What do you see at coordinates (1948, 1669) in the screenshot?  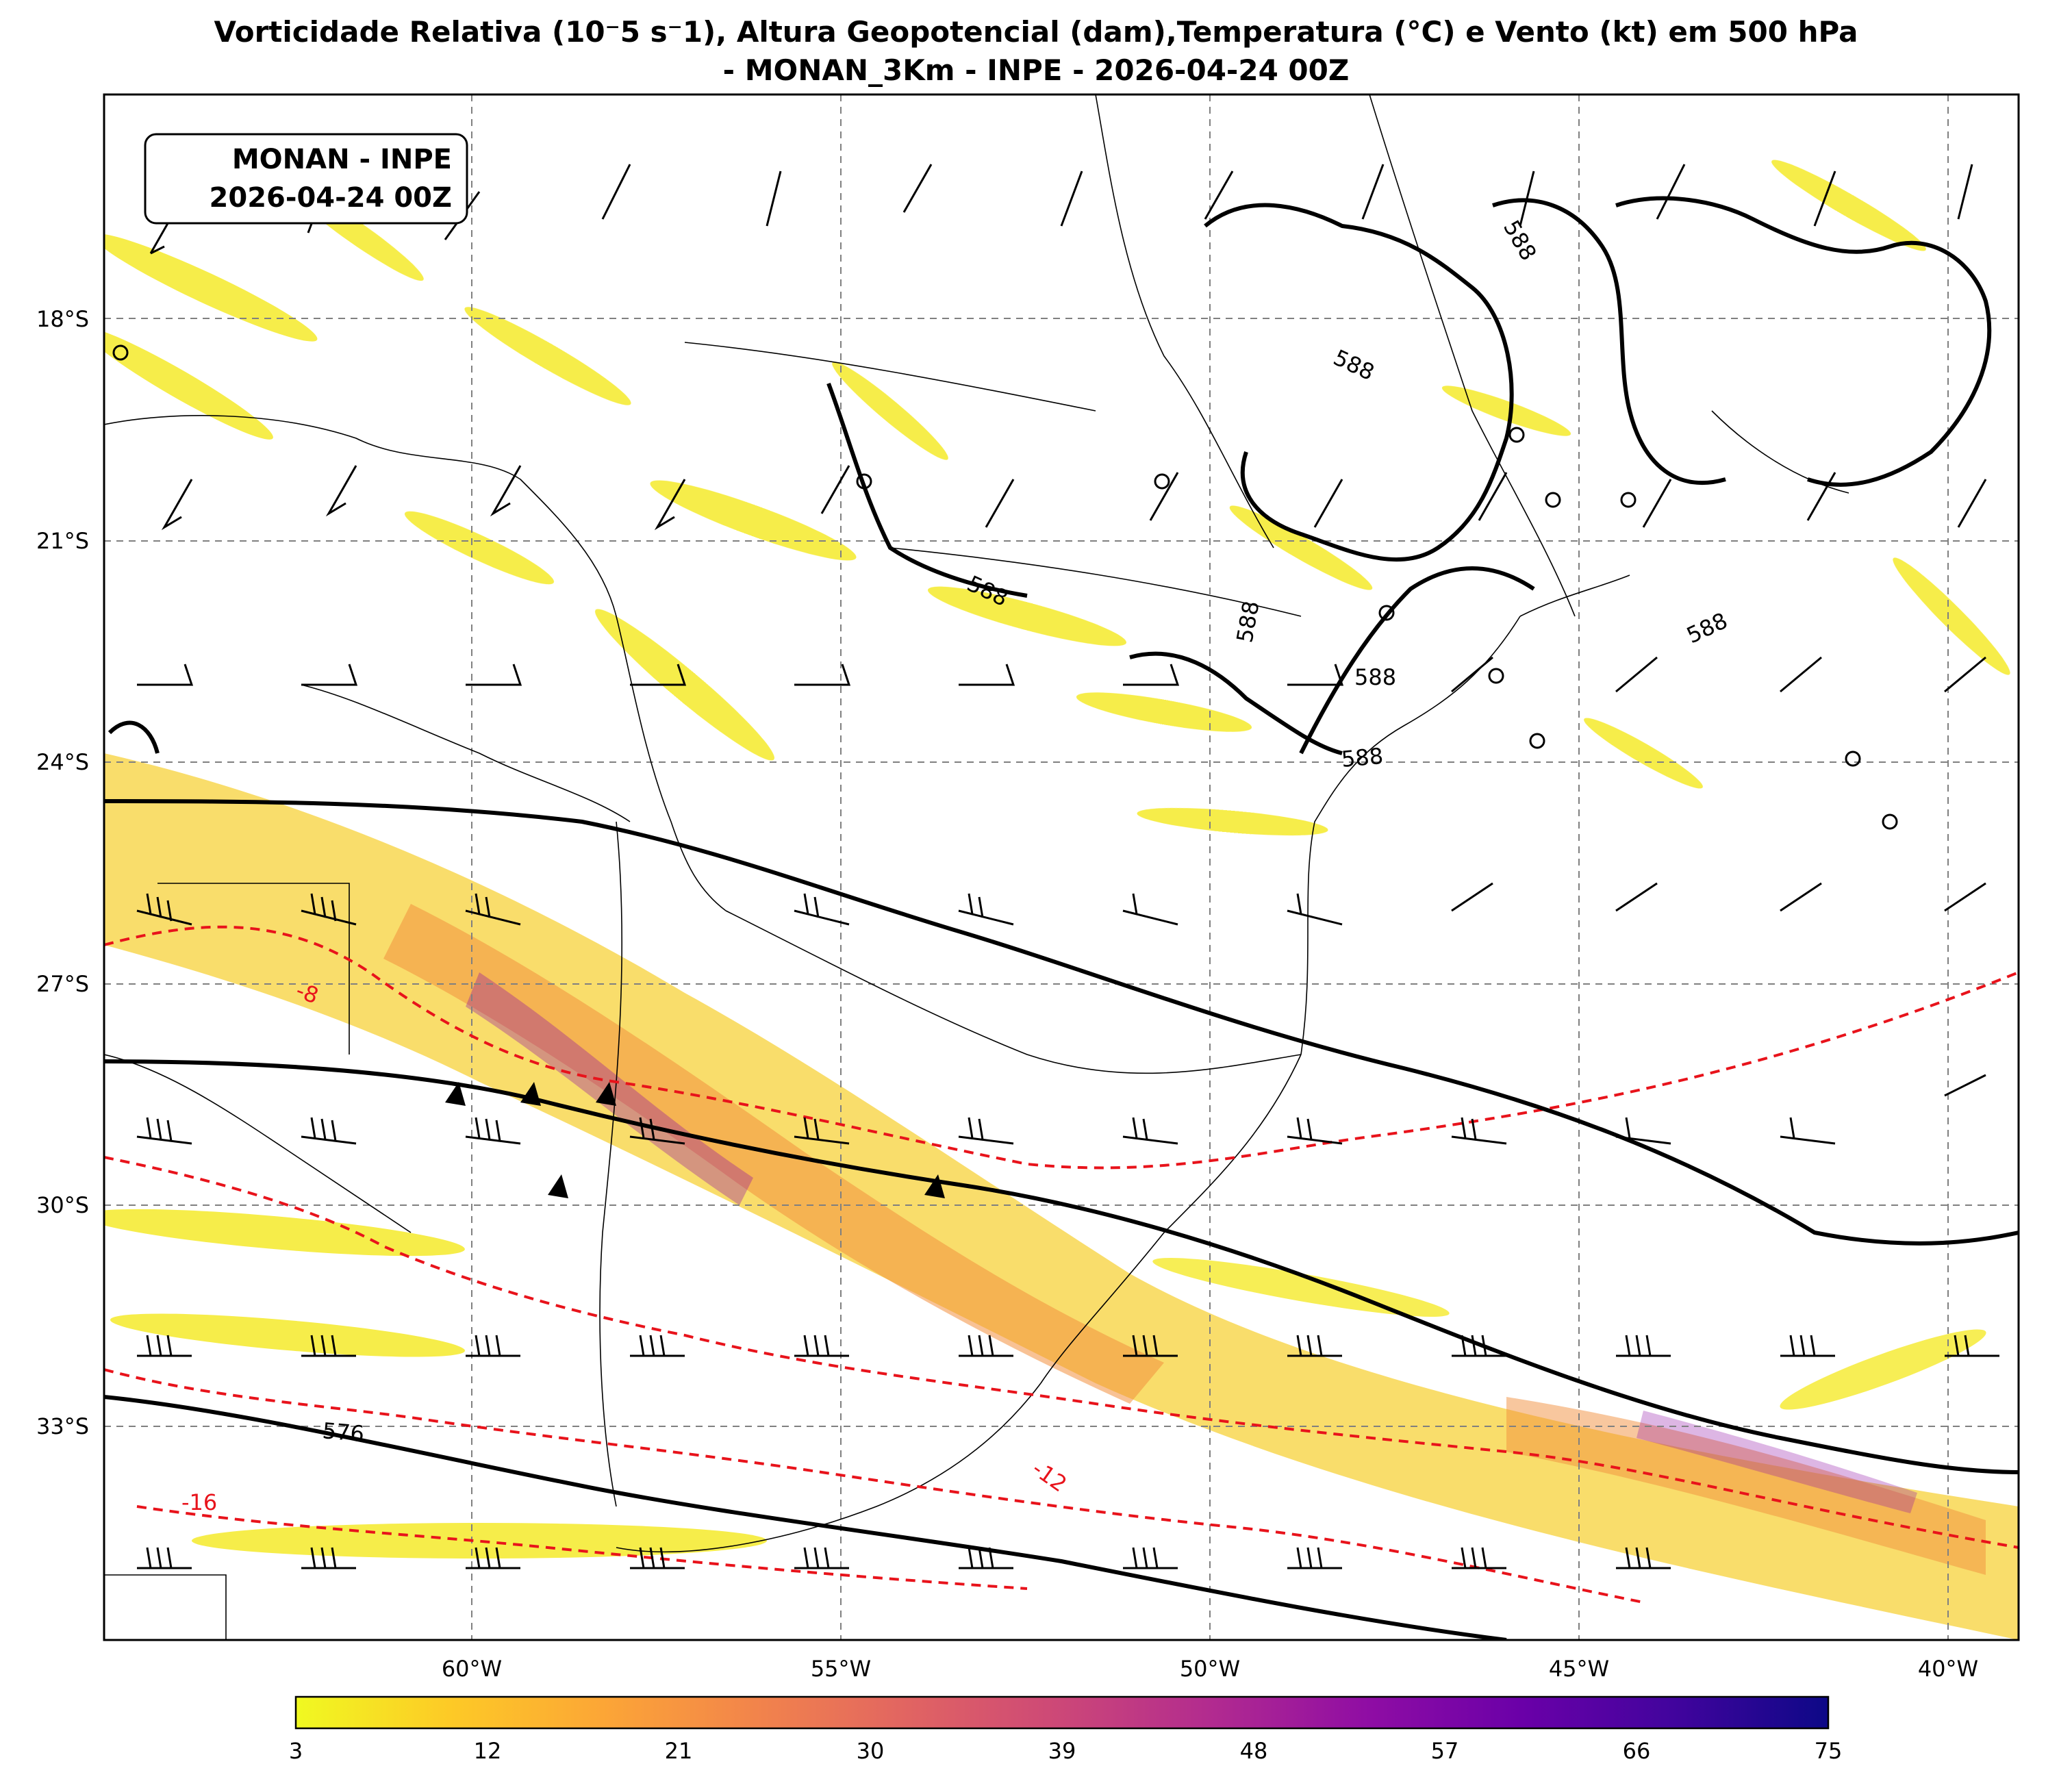 I see `lon-label-40w: 40°W` at bounding box center [1948, 1669].